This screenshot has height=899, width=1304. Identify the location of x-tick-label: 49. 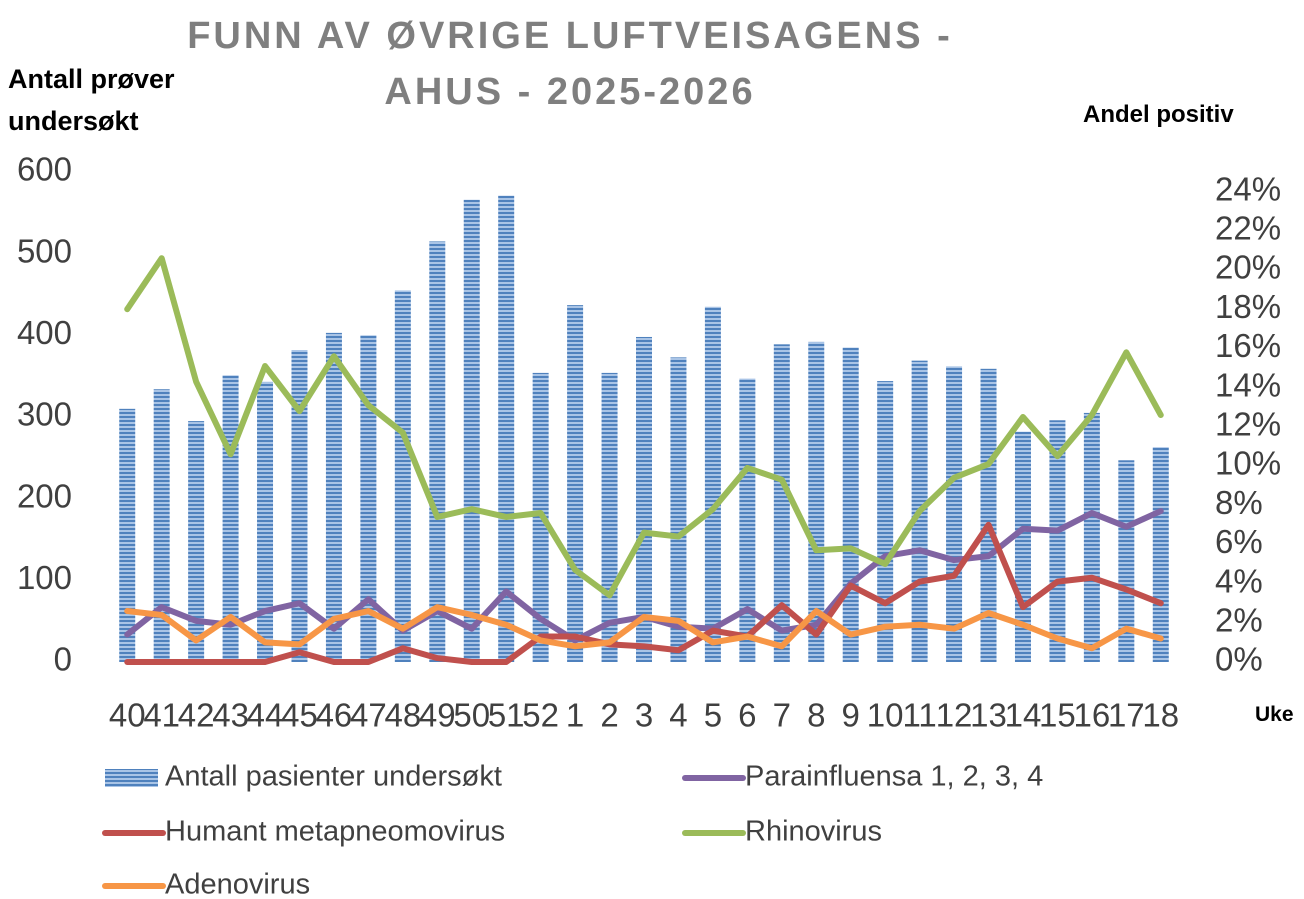
(437, 715).